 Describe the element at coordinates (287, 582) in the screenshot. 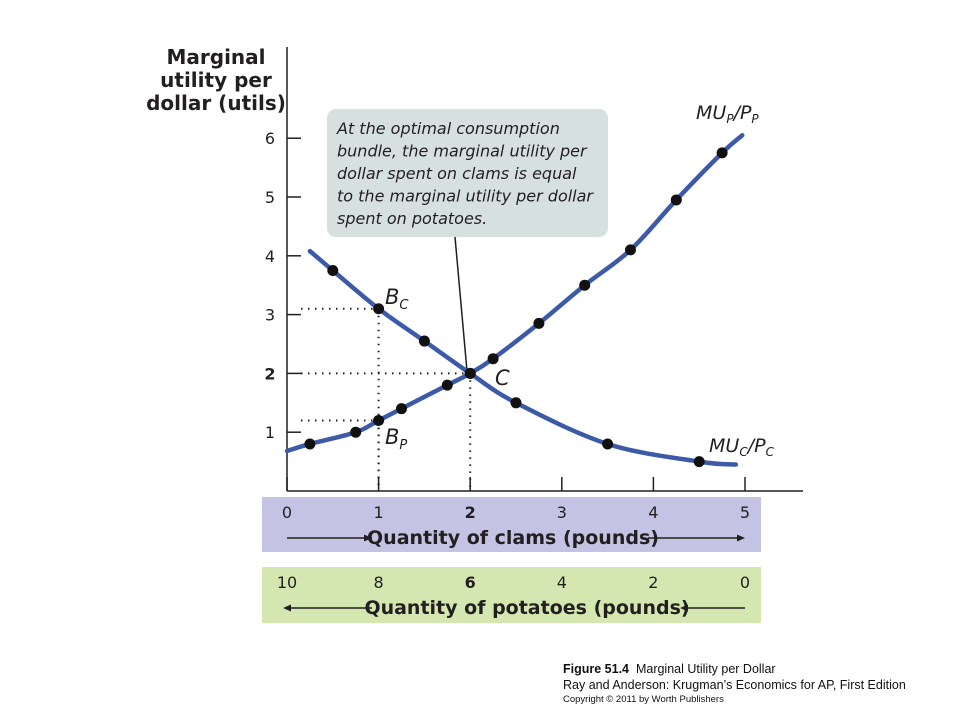

I see `potatoes-tick-label: 10` at that location.